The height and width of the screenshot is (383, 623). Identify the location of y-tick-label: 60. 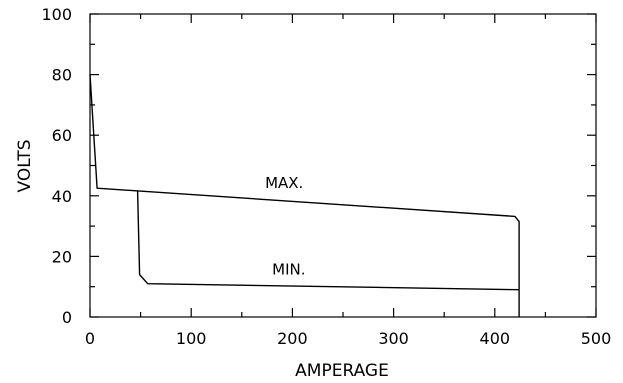
(62, 135).